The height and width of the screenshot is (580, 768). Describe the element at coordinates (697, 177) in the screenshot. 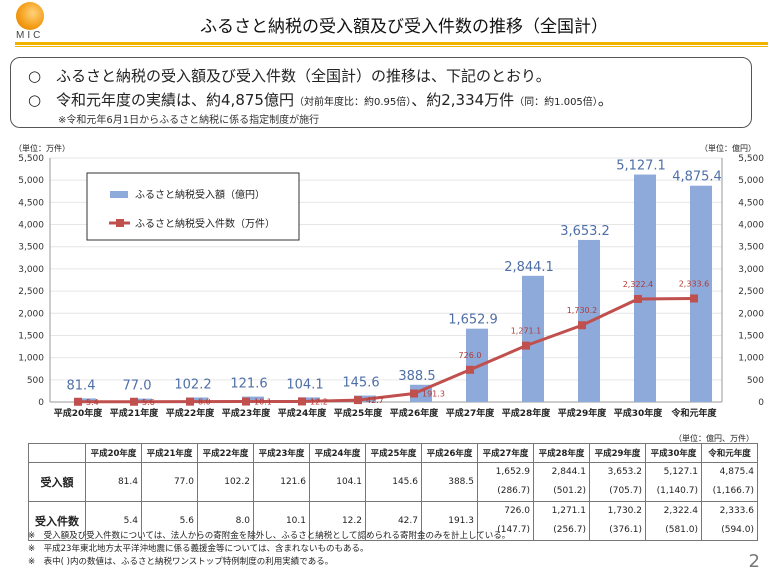

I see `bar-data-label: 4,875.4` at that location.